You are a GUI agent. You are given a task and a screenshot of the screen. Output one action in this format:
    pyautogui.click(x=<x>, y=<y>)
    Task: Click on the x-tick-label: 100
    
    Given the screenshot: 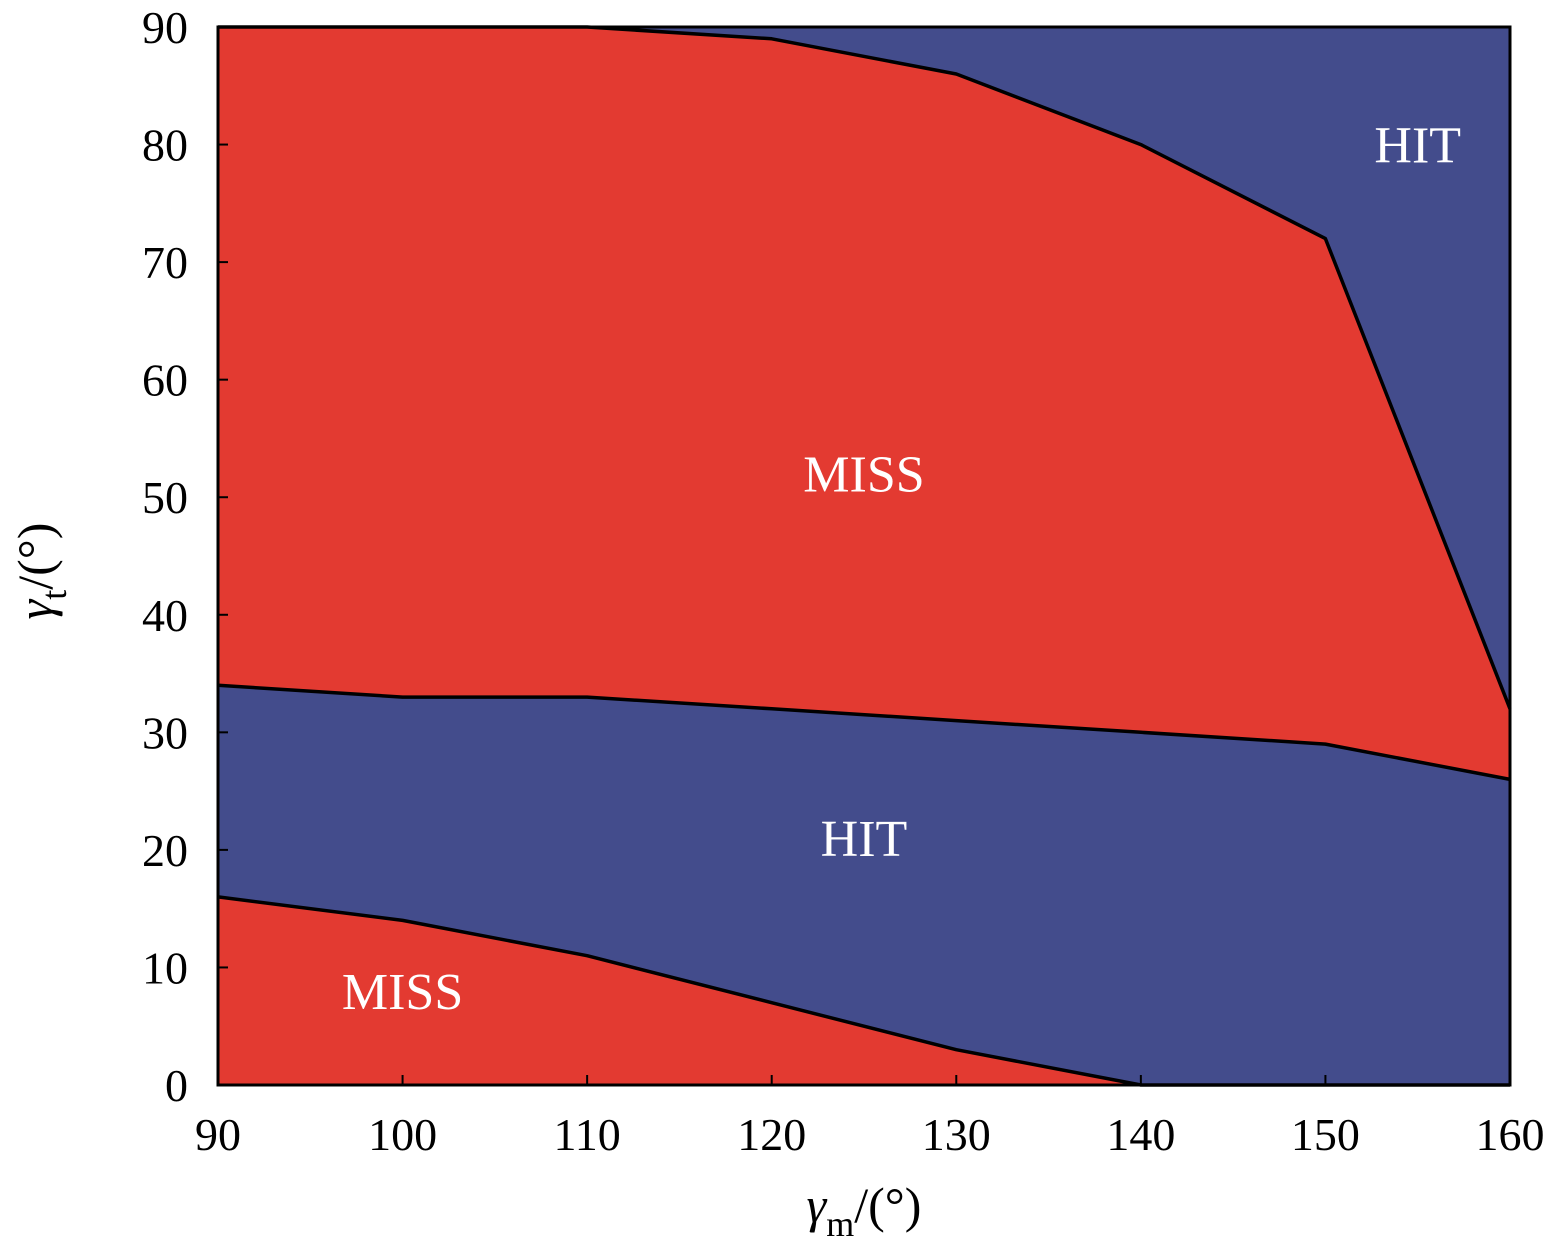 What is the action you would take?
    pyautogui.click(x=402, y=1134)
    